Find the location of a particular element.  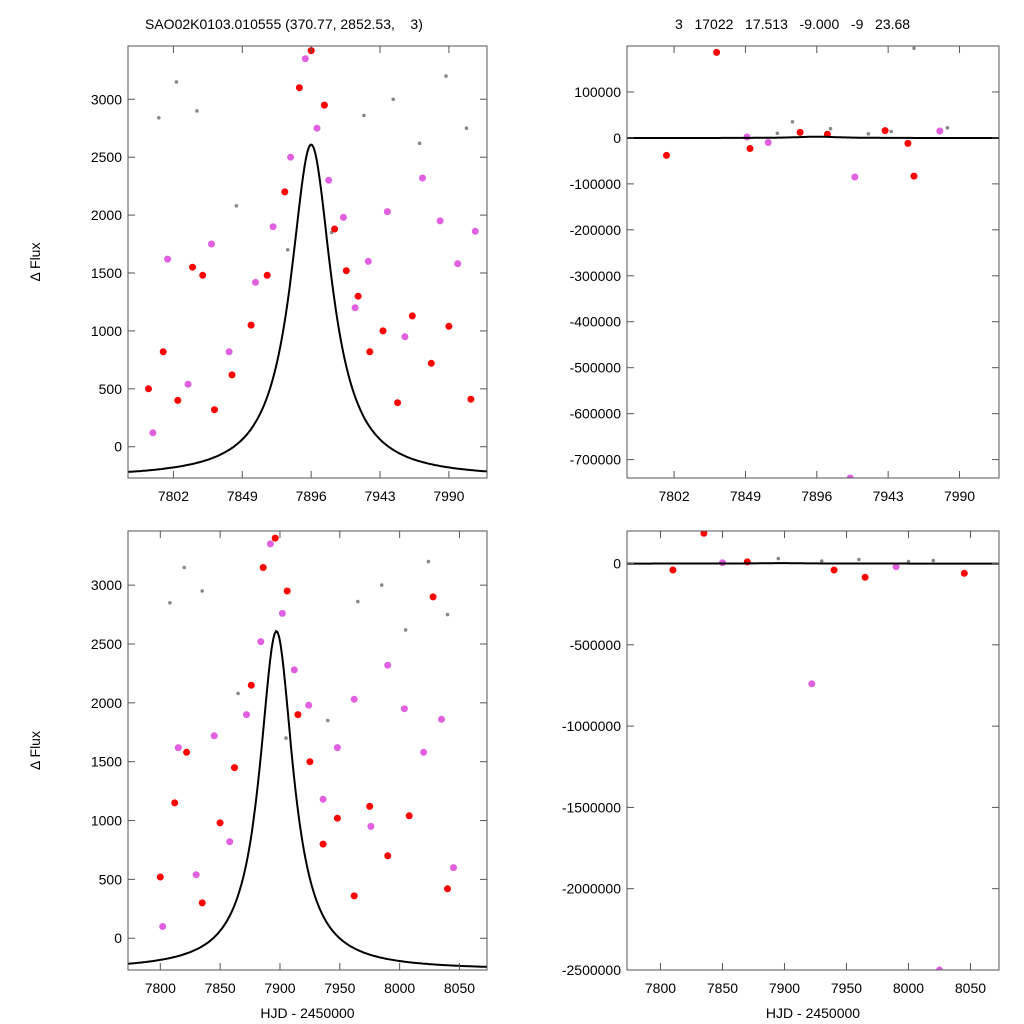

x-tick-label: 7943 is located at coordinates (379, 496).